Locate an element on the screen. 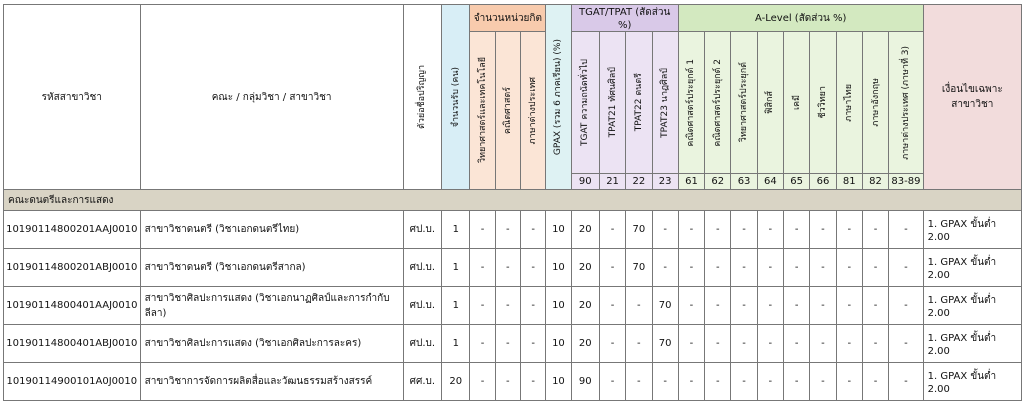  header-alevel-label: วิทยาศาสตร์ประยุกต์ is located at coordinates (744, 102).